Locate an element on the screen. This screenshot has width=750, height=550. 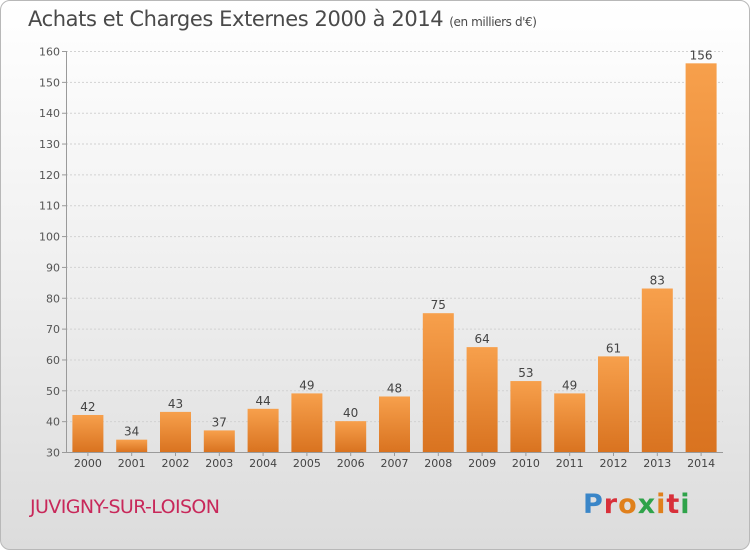
x-tick-label: 2009 is located at coordinates (482, 463).